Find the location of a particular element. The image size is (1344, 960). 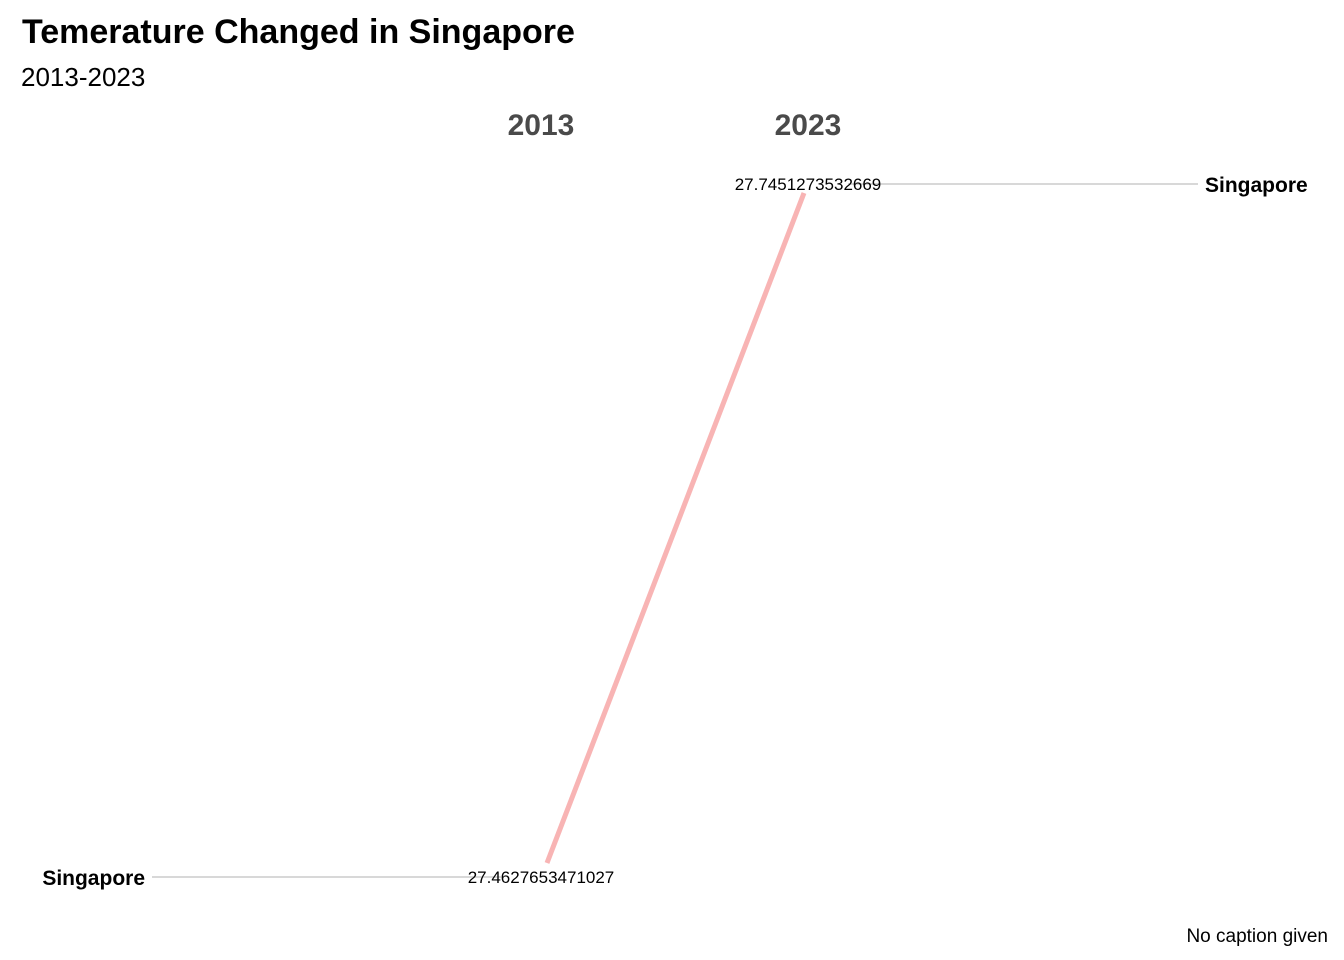

column-header-2023: 2023 is located at coordinates (808, 125).